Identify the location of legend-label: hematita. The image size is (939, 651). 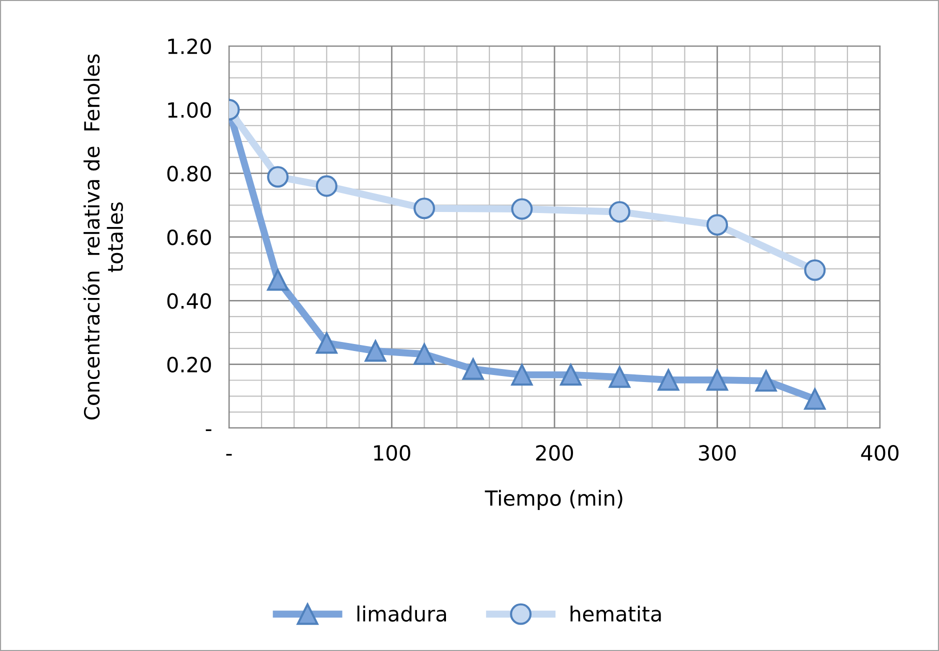
(615, 614).